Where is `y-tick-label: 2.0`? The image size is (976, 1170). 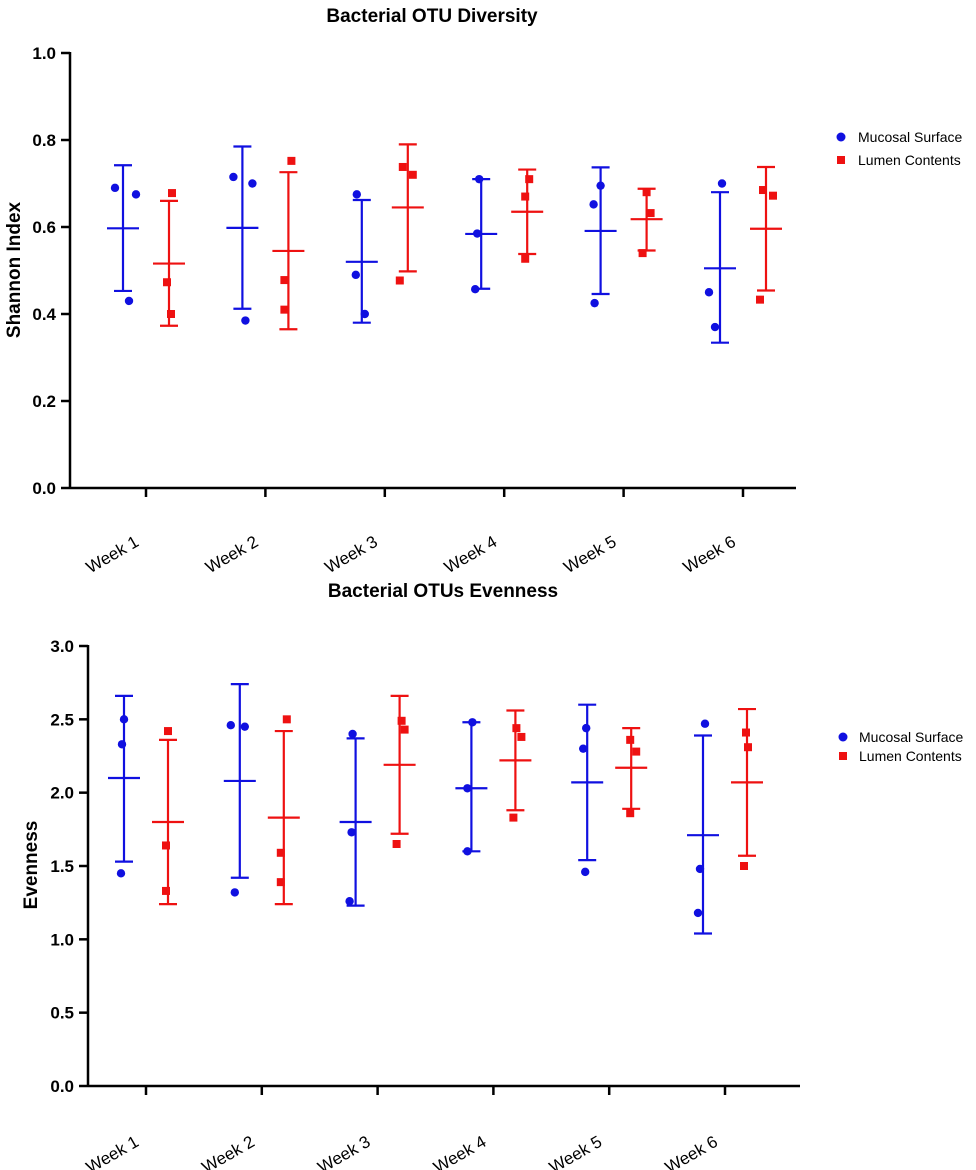 y-tick-label: 2.0 is located at coordinates (62, 793).